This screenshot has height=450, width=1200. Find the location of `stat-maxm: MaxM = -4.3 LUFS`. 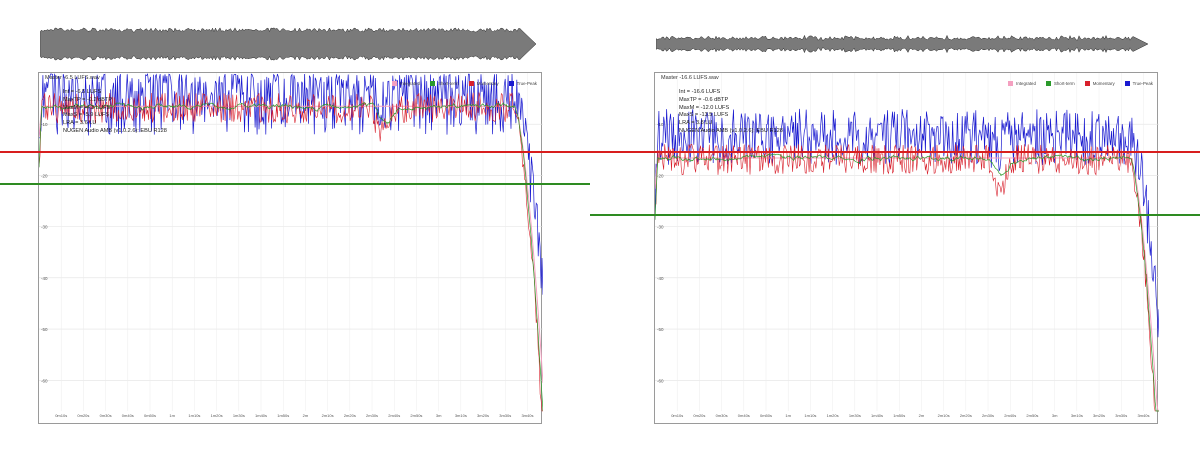

stat-maxm: MaxM = -4.3 LUFS is located at coordinates (87, 107).